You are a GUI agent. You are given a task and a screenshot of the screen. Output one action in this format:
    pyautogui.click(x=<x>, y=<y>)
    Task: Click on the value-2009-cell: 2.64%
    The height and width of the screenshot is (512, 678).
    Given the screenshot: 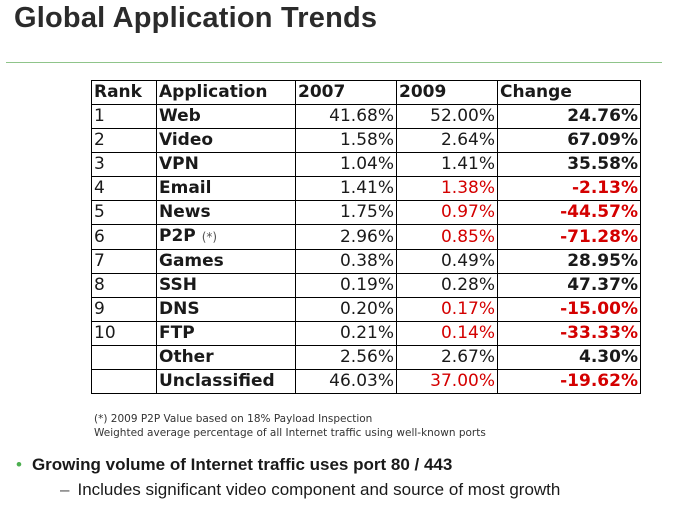 What is the action you would take?
    pyautogui.click(x=447, y=140)
    